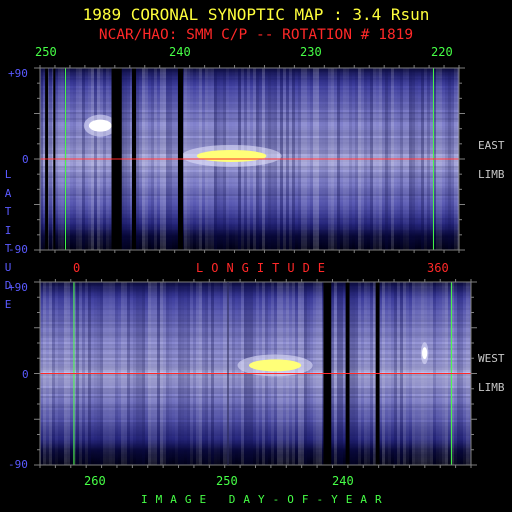  What do you see at coordinates (18, 464) in the screenshot?
I see `p2-ytick-bot: -90` at bounding box center [18, 464].